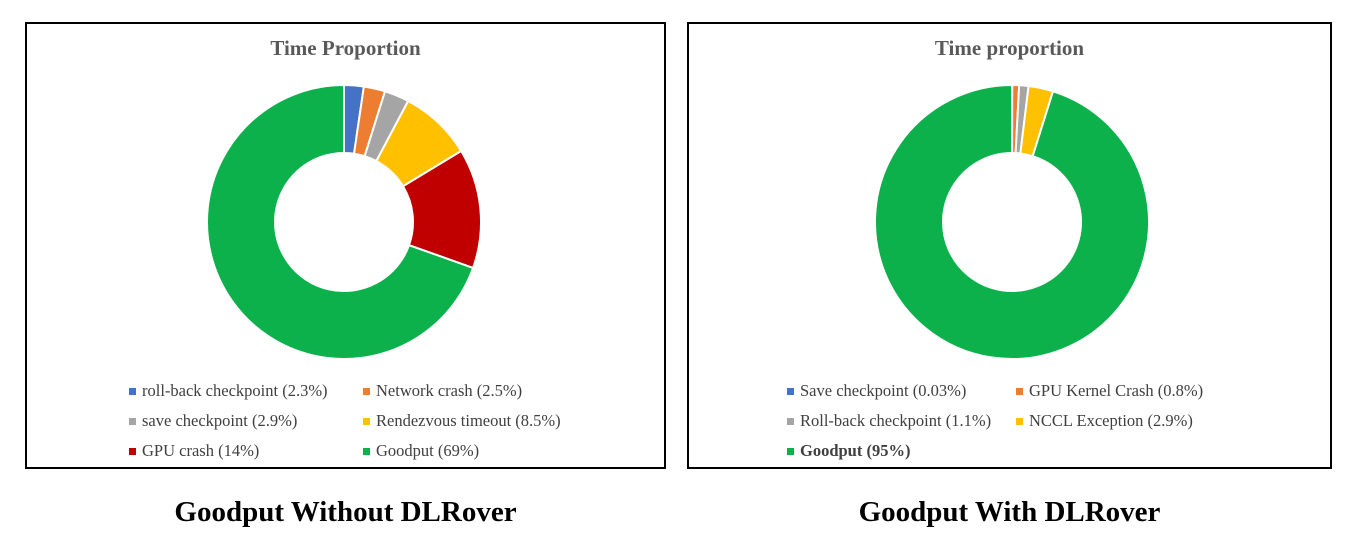  I want to click on legend-item: GPU crash (14%), so click(246, 451).